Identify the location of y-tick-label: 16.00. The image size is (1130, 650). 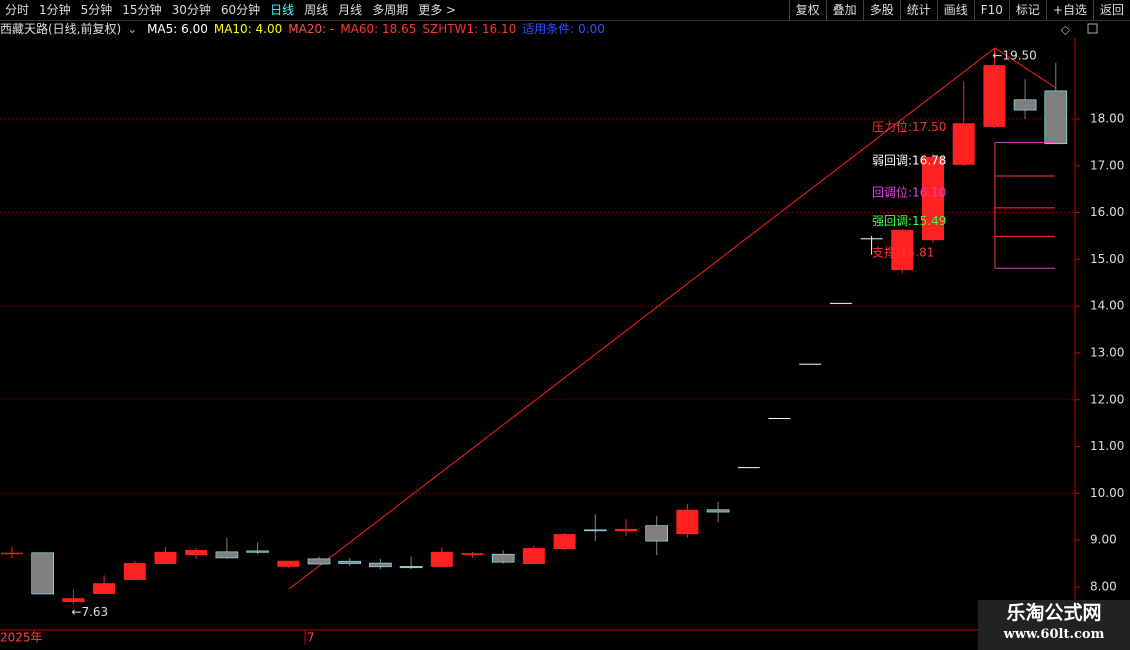
(1107, 212).